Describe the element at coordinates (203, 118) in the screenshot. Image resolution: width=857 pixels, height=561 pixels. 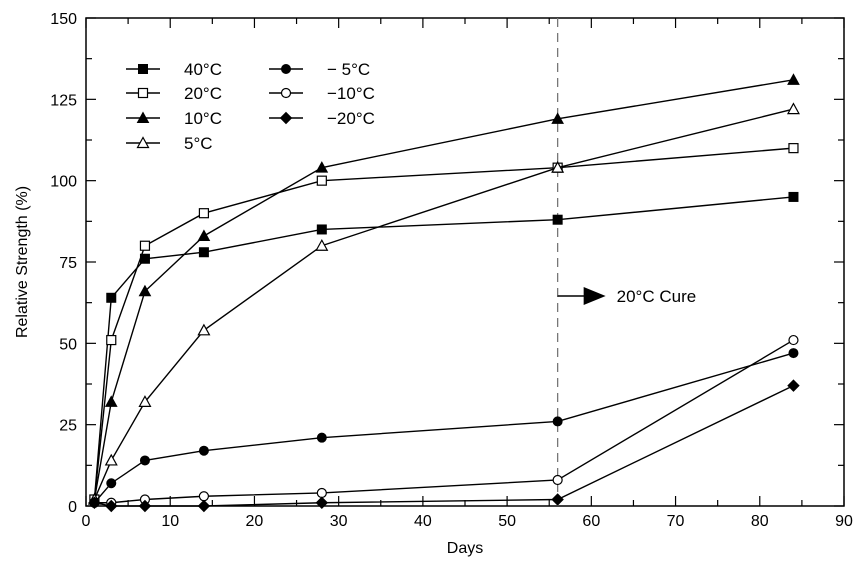
I see `legend-label: 10°C` at that location.